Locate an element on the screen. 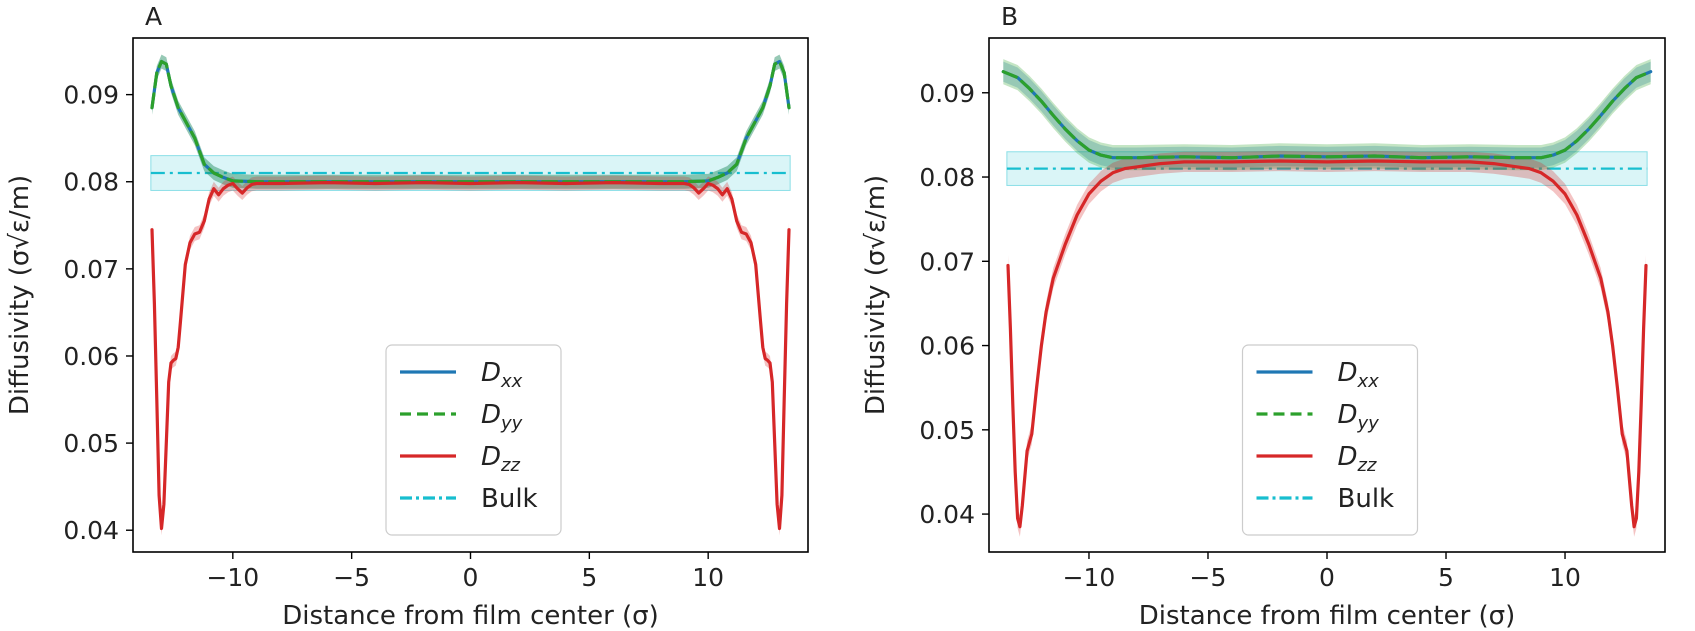 This screenshot has width=1695, height=631. series-band-dyy is located at coordinates (1327, 115).